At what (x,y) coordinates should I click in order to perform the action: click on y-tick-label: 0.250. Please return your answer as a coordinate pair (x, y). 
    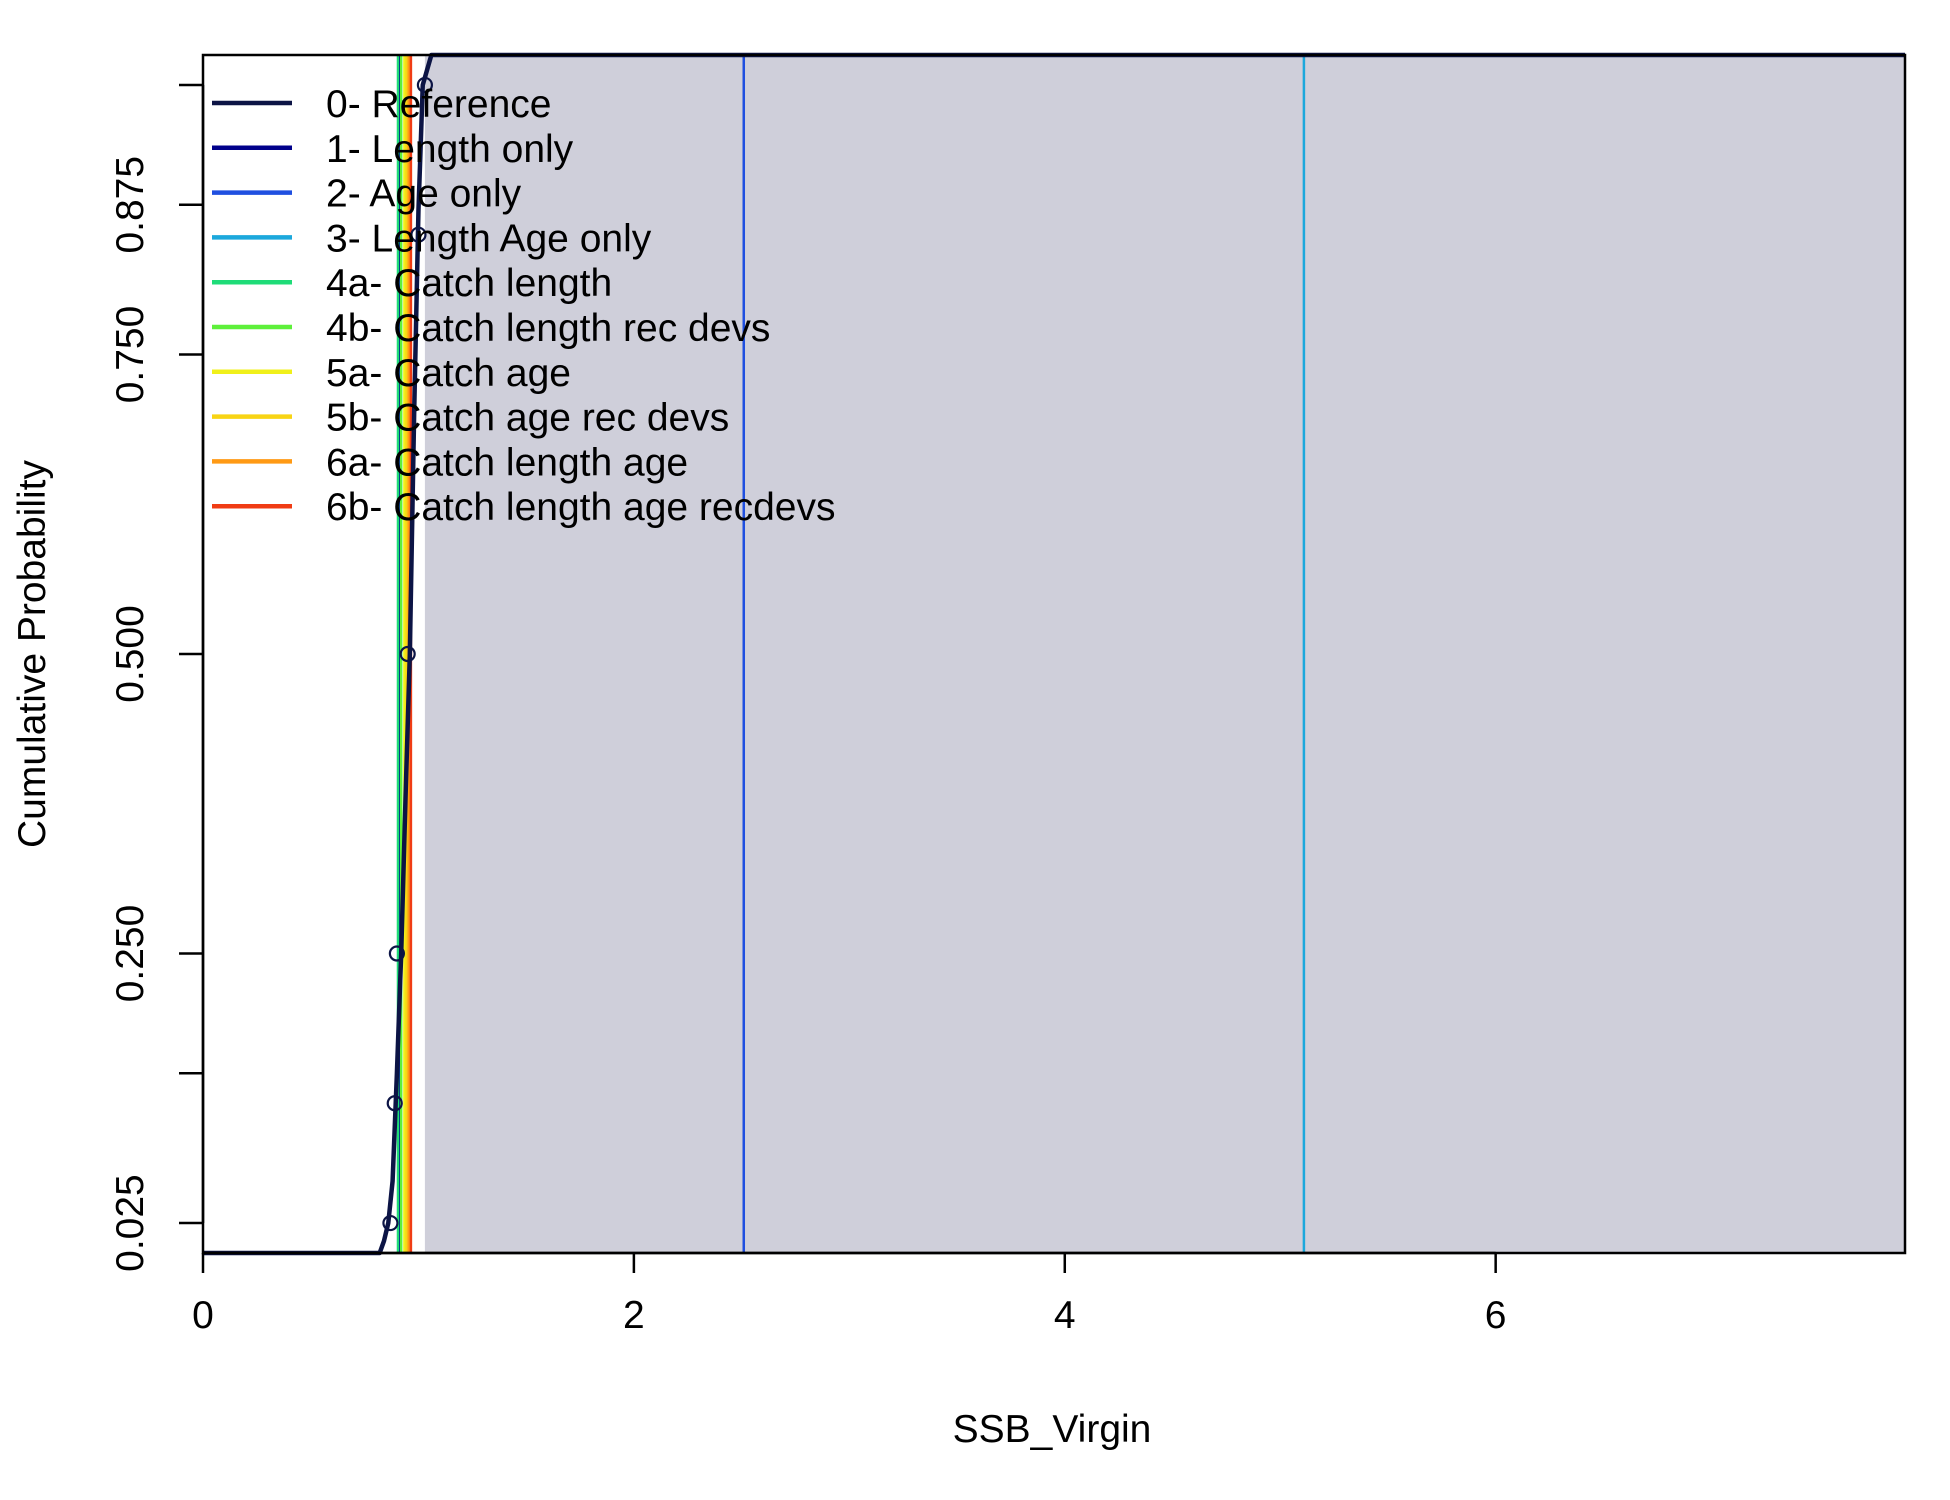
    Looking at the image, I should click on (130, 954).